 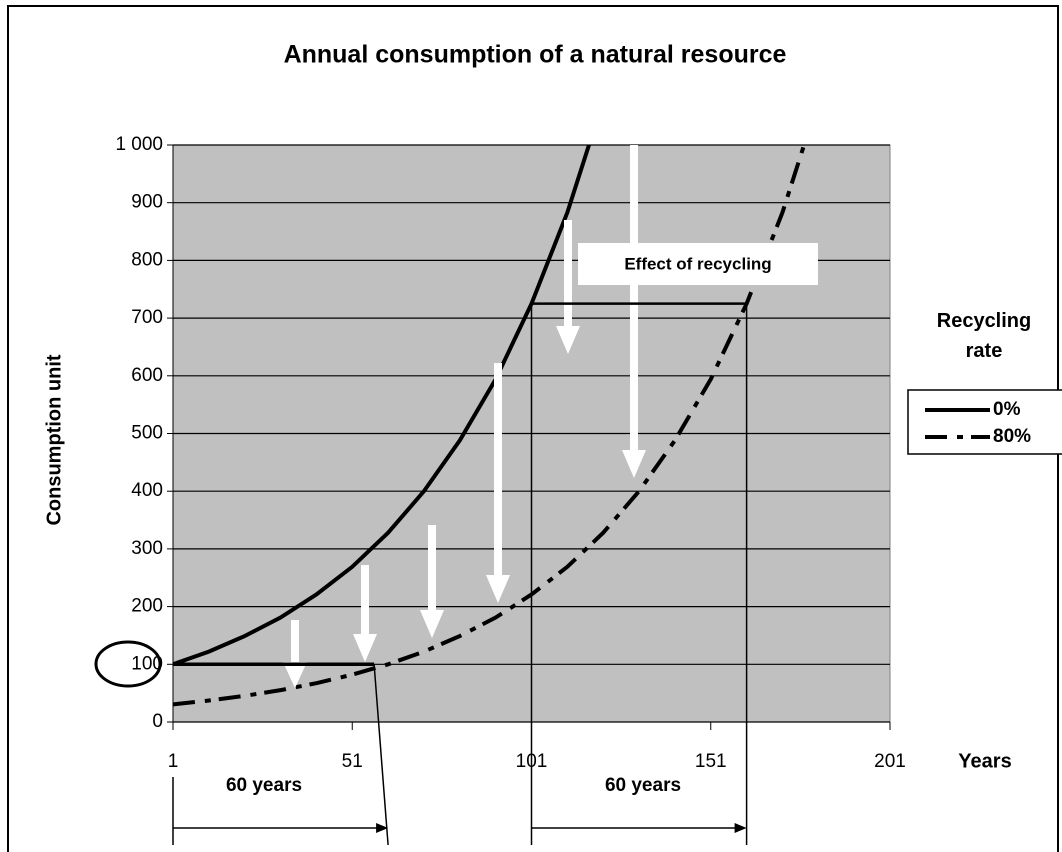 What do you see at coordinates (147, 663) in the screenshot?
I see `y-tick-label: 100` at bounding box center [147, 663].